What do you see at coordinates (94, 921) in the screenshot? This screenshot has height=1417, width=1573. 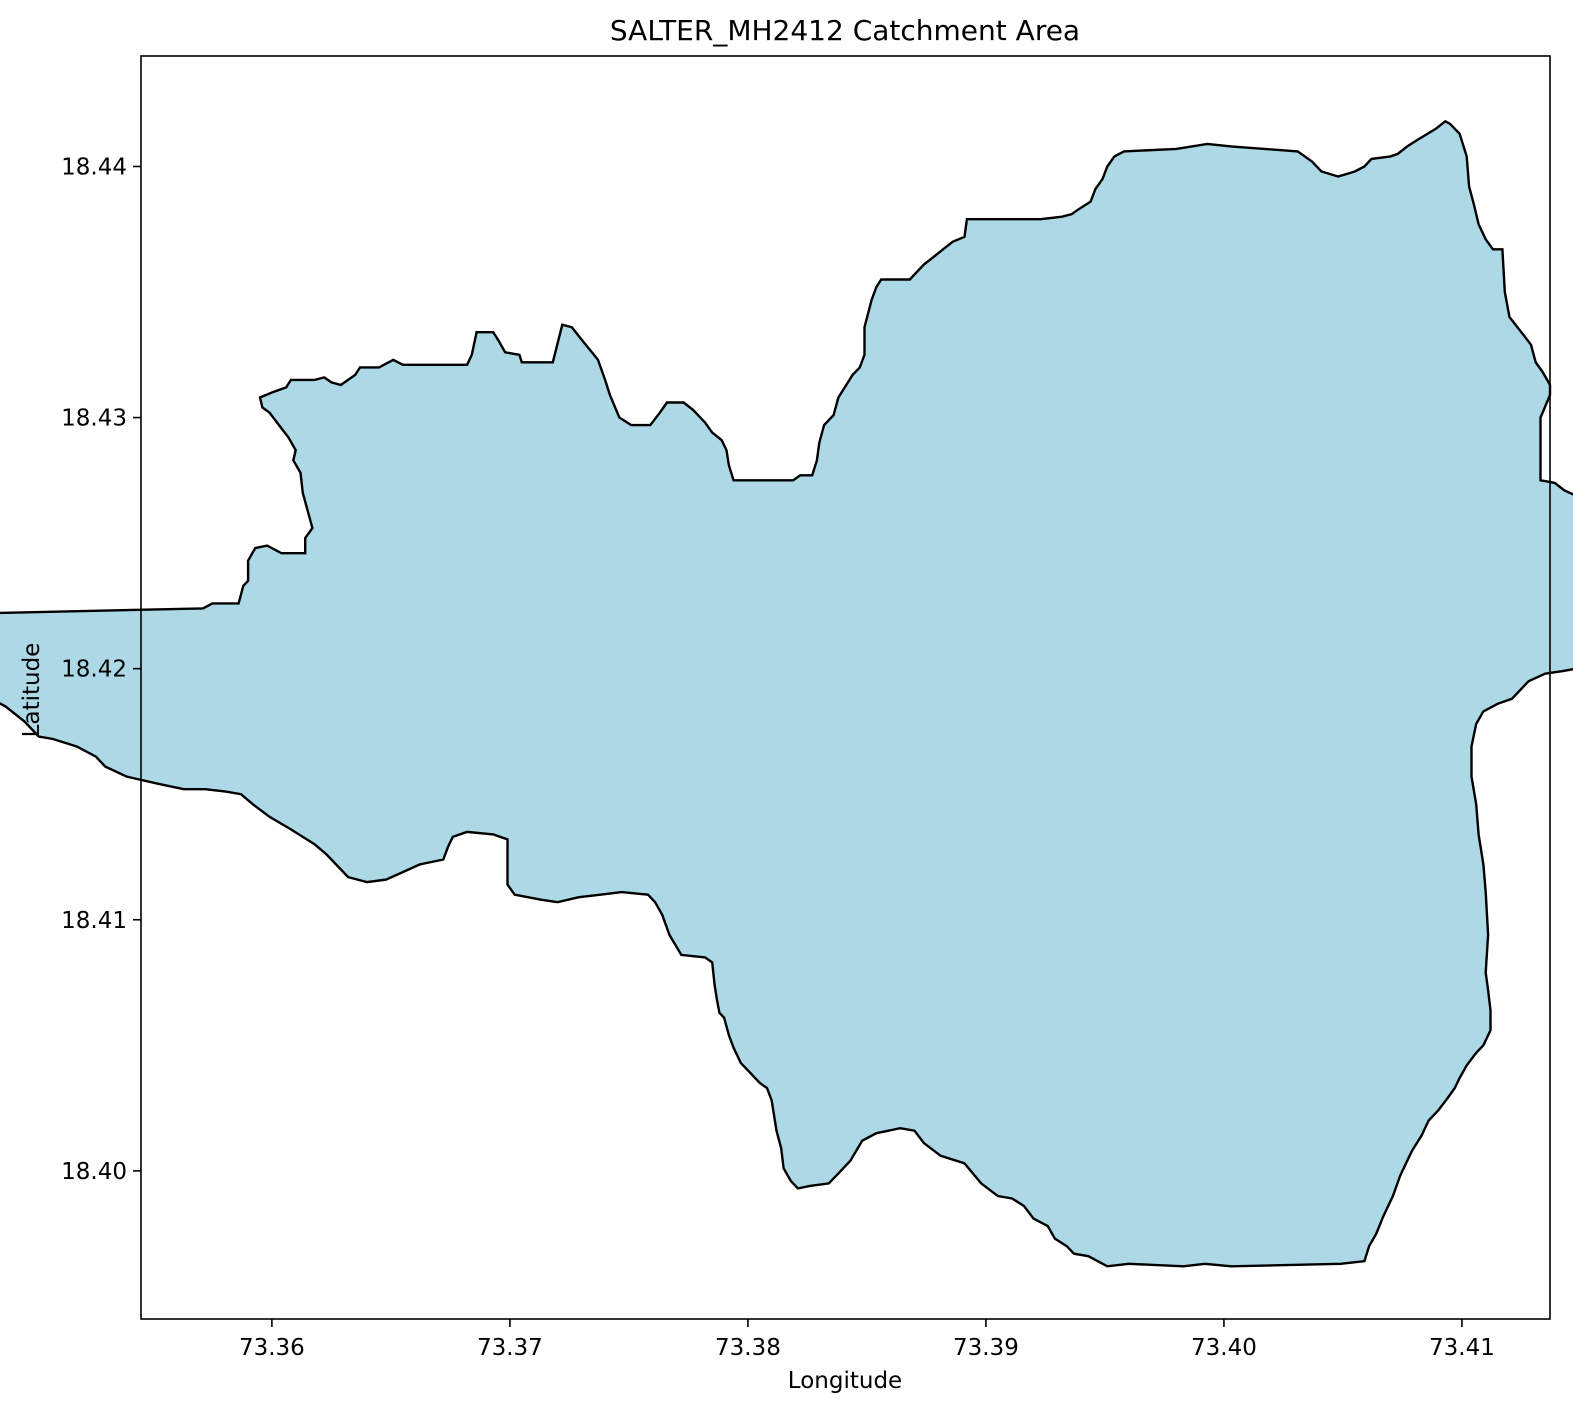 I see `y-tick-label: 18.41` at bounding box center [94, 921].